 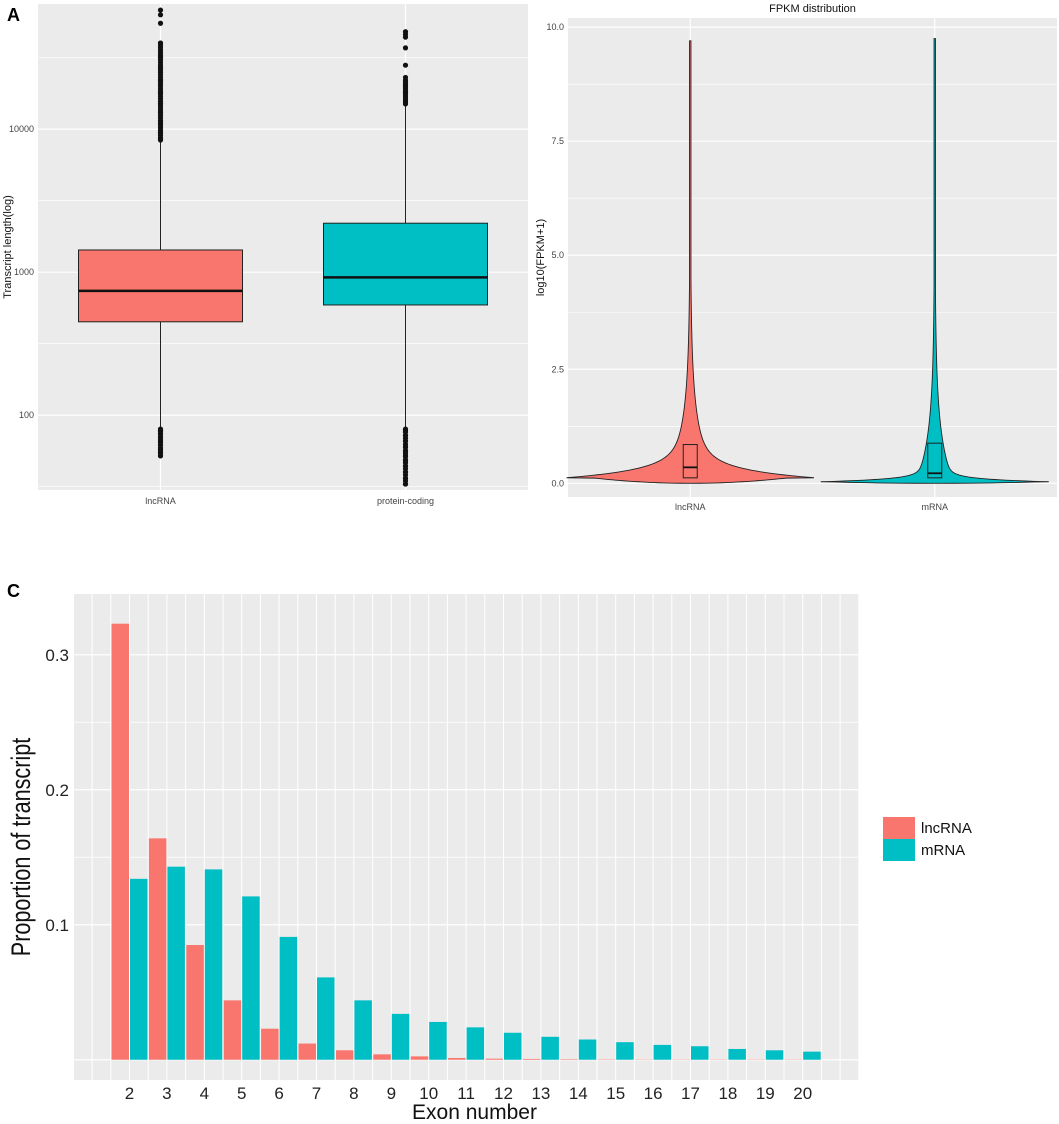 I want to click on panel-c-ytick-label: 0.3, so click(x=57, y=655).